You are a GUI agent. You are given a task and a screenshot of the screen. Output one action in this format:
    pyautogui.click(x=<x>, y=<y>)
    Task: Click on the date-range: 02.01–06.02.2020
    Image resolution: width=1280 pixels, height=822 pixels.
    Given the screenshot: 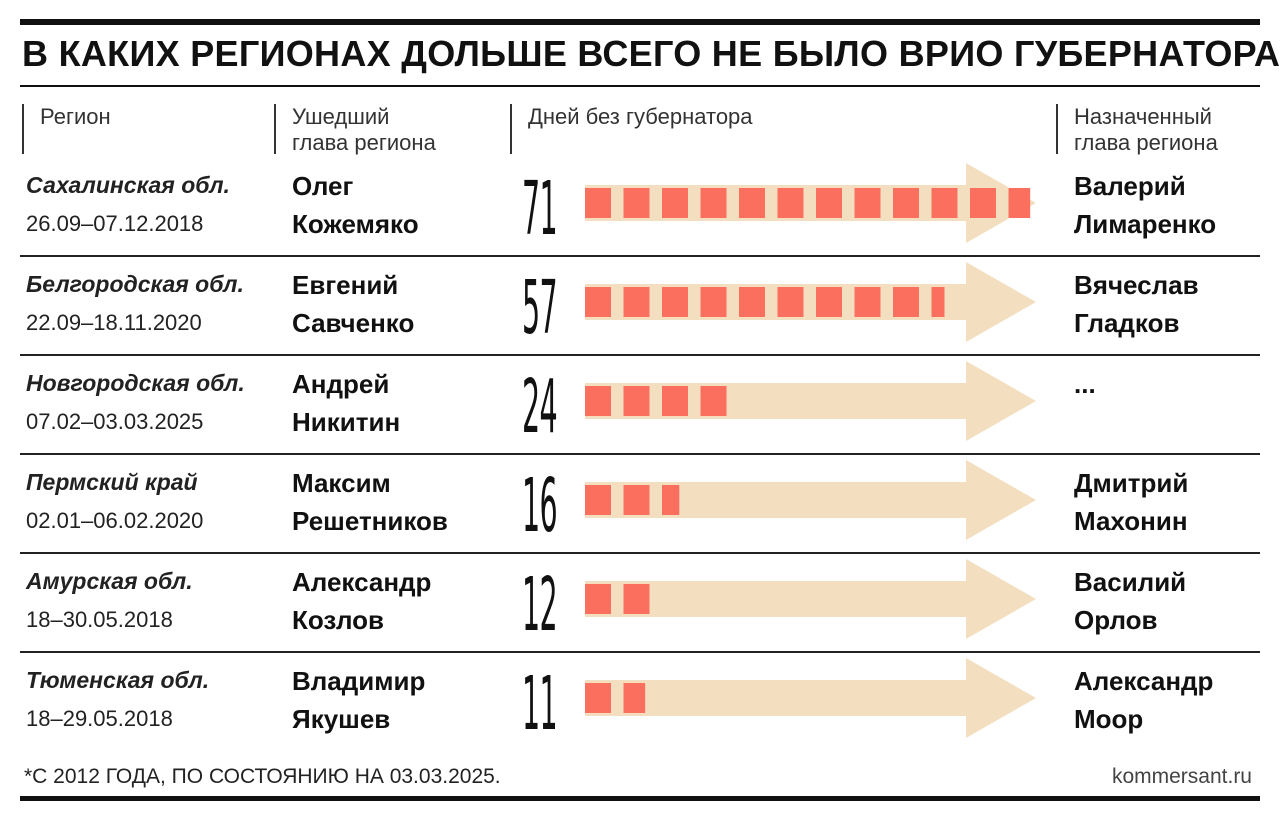 What is the action you would take?
    pyautogui.click(x=115, y=520)
    